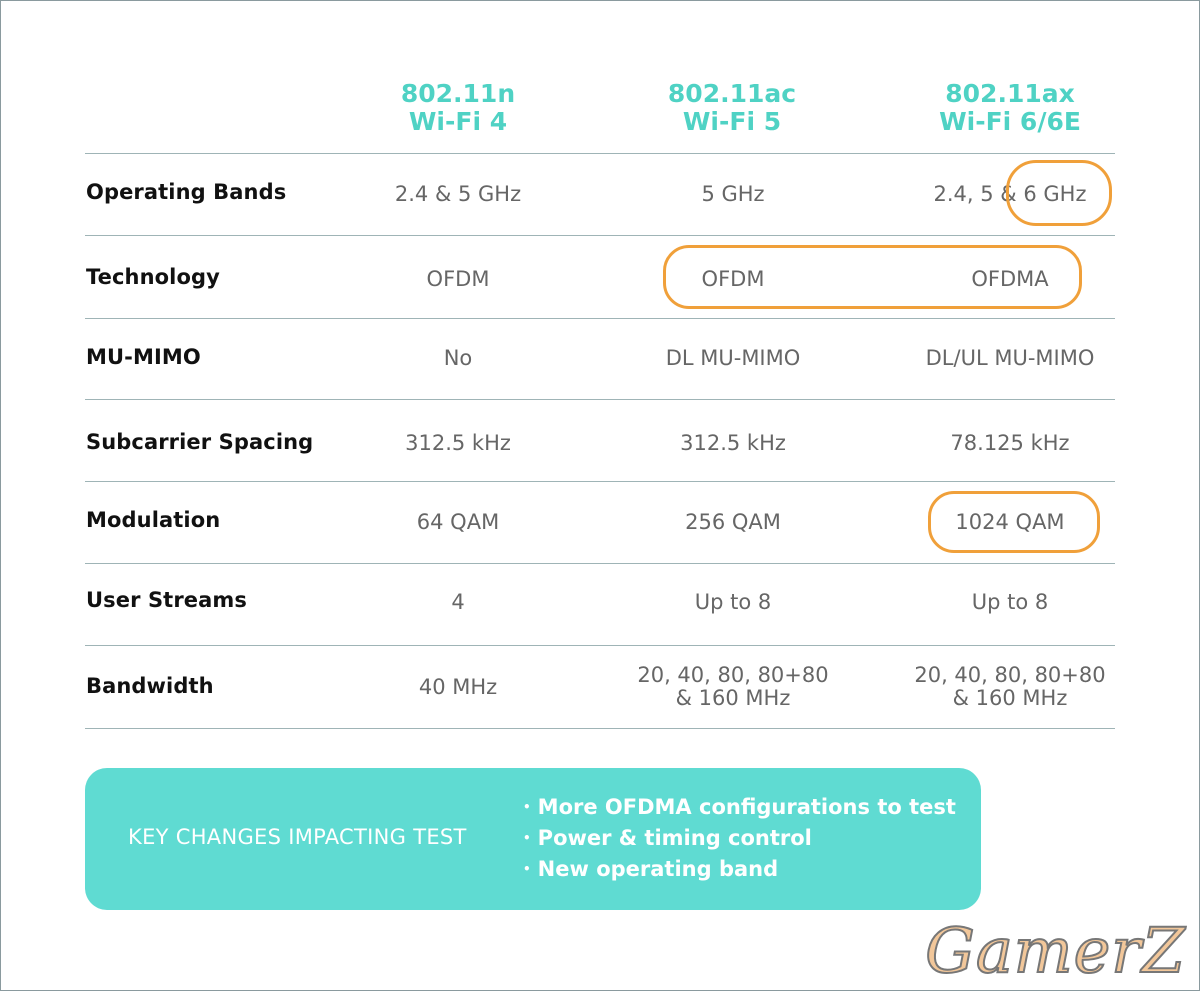 Image resolution: width=1200 pixels, height=991 pixels. I want to click on column-standard: 802.11n, so click(458, 93).